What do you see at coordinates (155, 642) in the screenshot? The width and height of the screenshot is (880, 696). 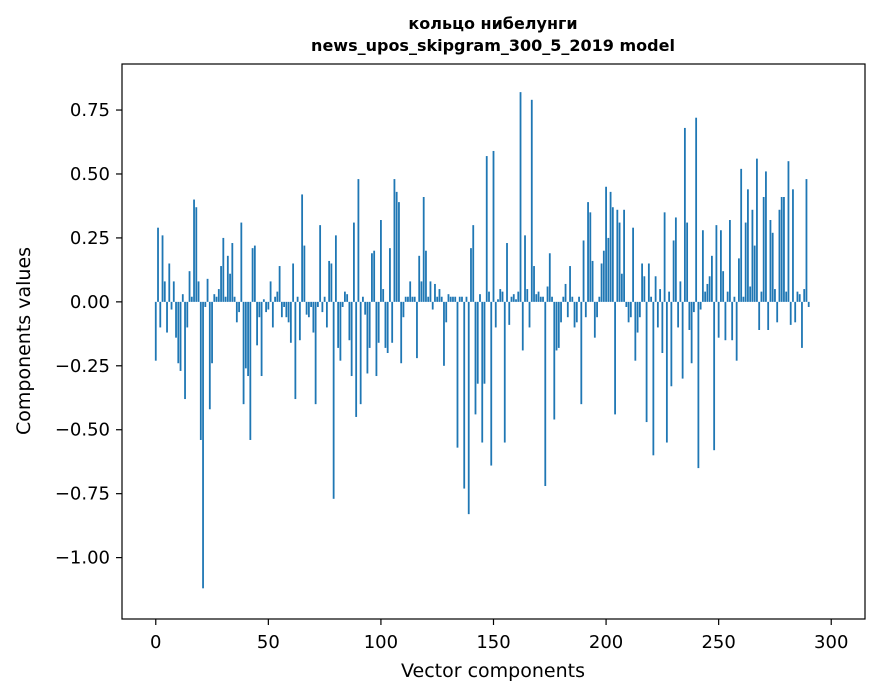 I see `x-tick-label: 0` at bounding box center [155, 642].